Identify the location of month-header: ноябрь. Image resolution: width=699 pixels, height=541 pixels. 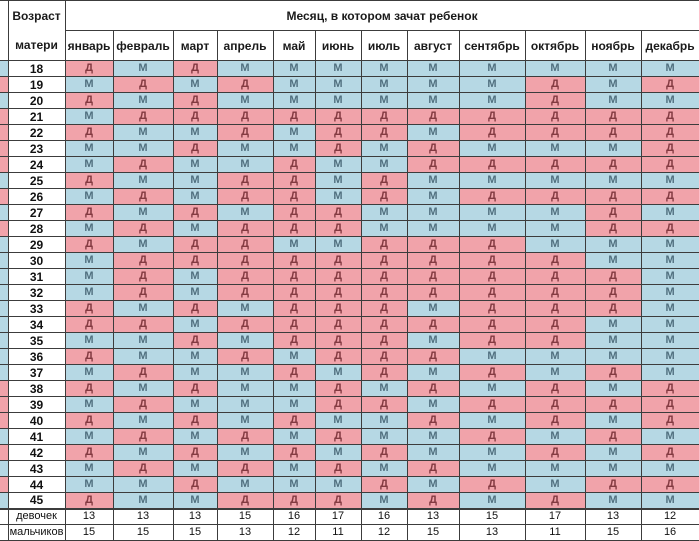
(613, 45).